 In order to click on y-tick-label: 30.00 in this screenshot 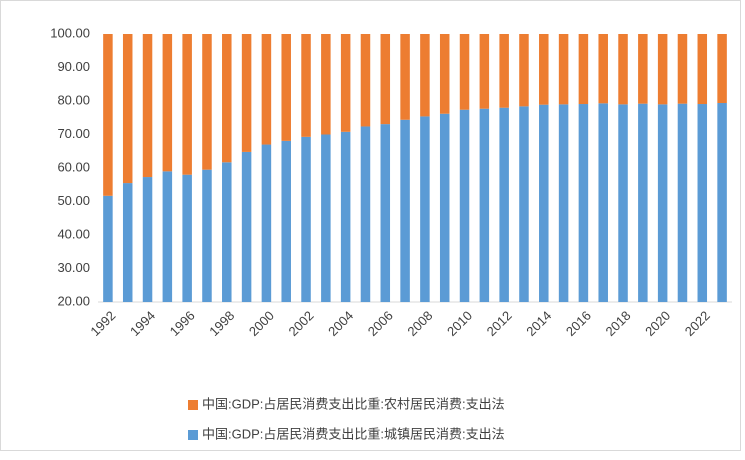, I will do `click(73, 267)`.